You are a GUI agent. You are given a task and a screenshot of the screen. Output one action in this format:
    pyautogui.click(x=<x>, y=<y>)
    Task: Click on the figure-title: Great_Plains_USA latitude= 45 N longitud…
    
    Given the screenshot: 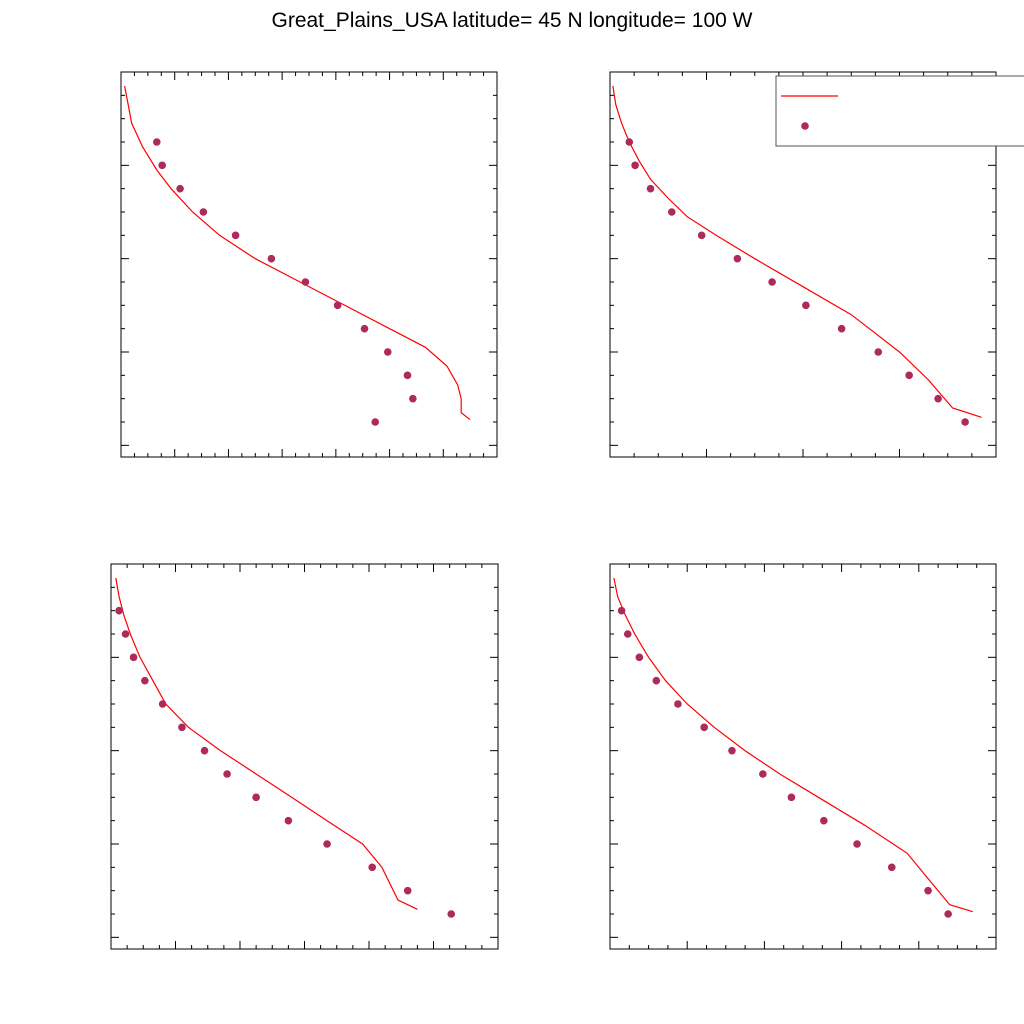 What is the action you would take?
    pyautogui.click(x=512, y=20)
    